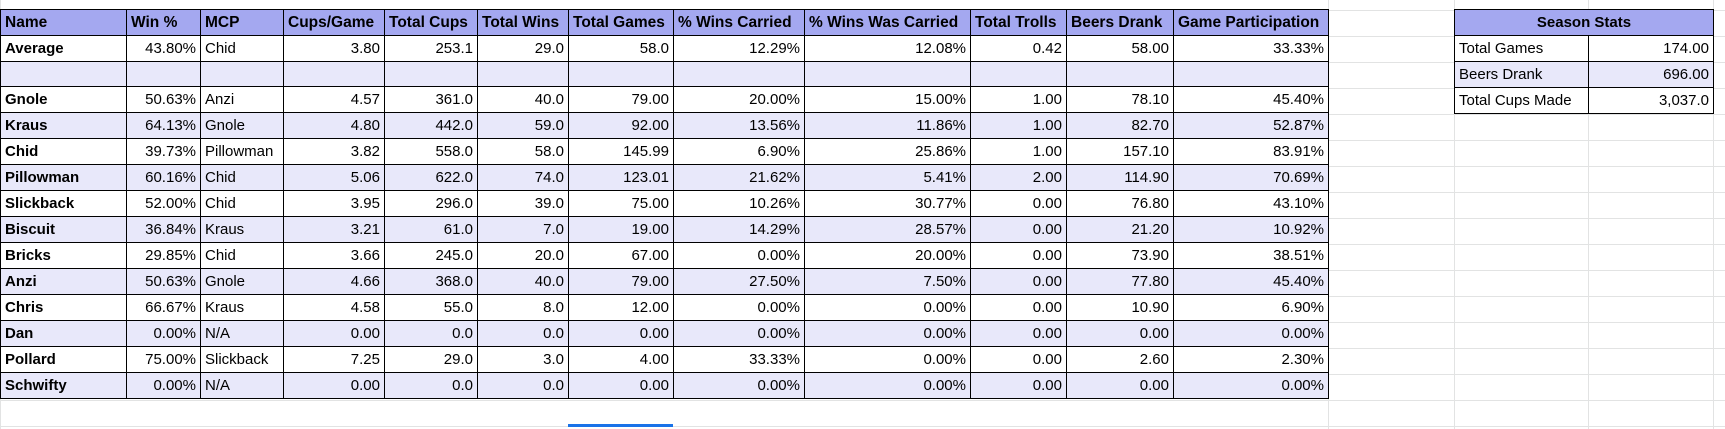 The height and width of the screenshot is (429, 1725). What do you see at coordinates (63, 203) in the screenshot?
I see `player-name-cell: Slickback` at bounding box center [63, 203].